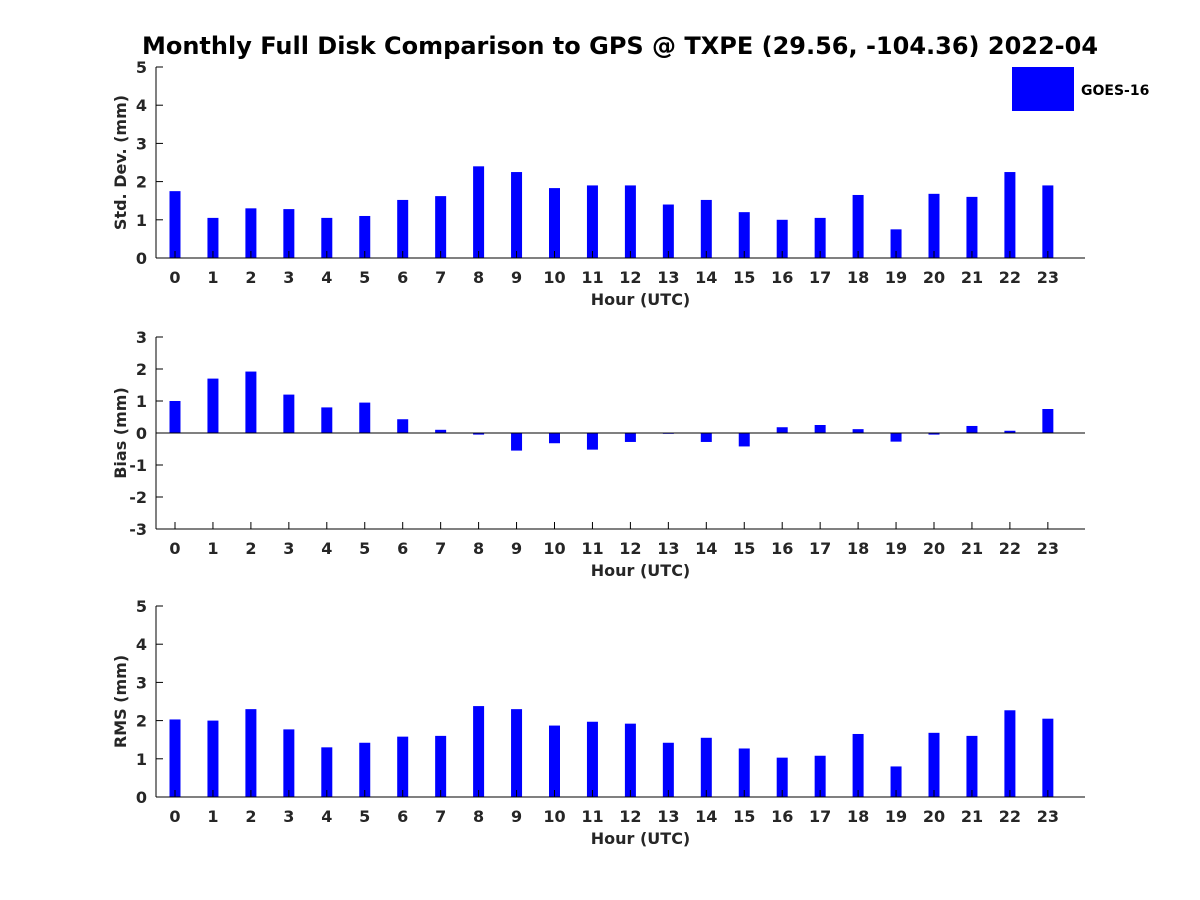  What do you see at coordinates (141, 220) in the screenshot?
I see `stddev-ytick-label: 1` at bounding box center [141, 220].